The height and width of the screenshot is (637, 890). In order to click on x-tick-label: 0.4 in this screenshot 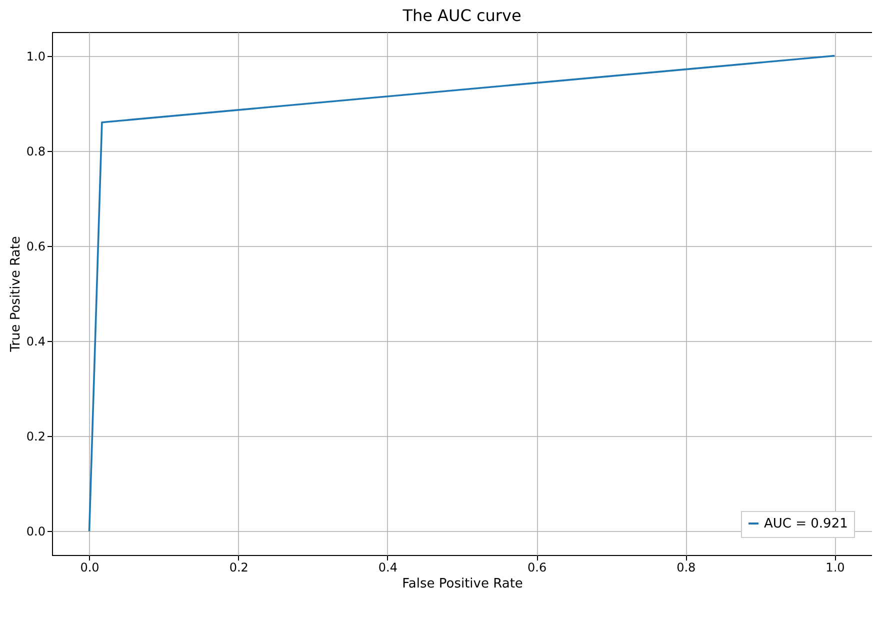, I will do `click(388, 567)`.